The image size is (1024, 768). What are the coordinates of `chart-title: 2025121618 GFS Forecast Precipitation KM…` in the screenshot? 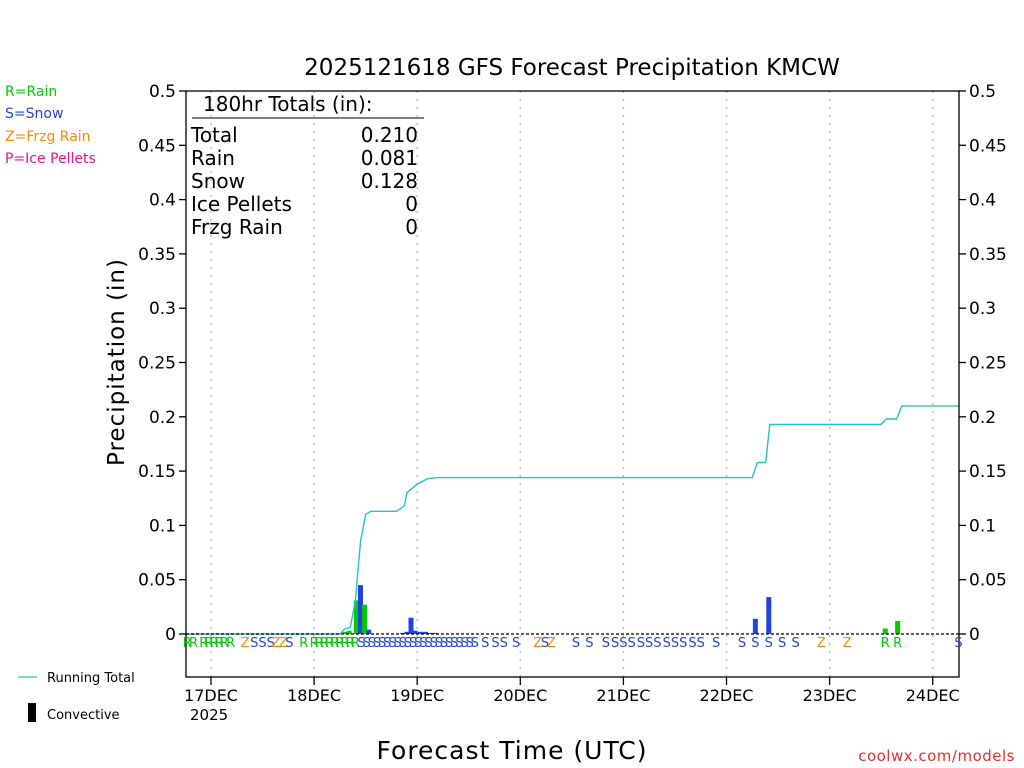 It's located at (572, 68).